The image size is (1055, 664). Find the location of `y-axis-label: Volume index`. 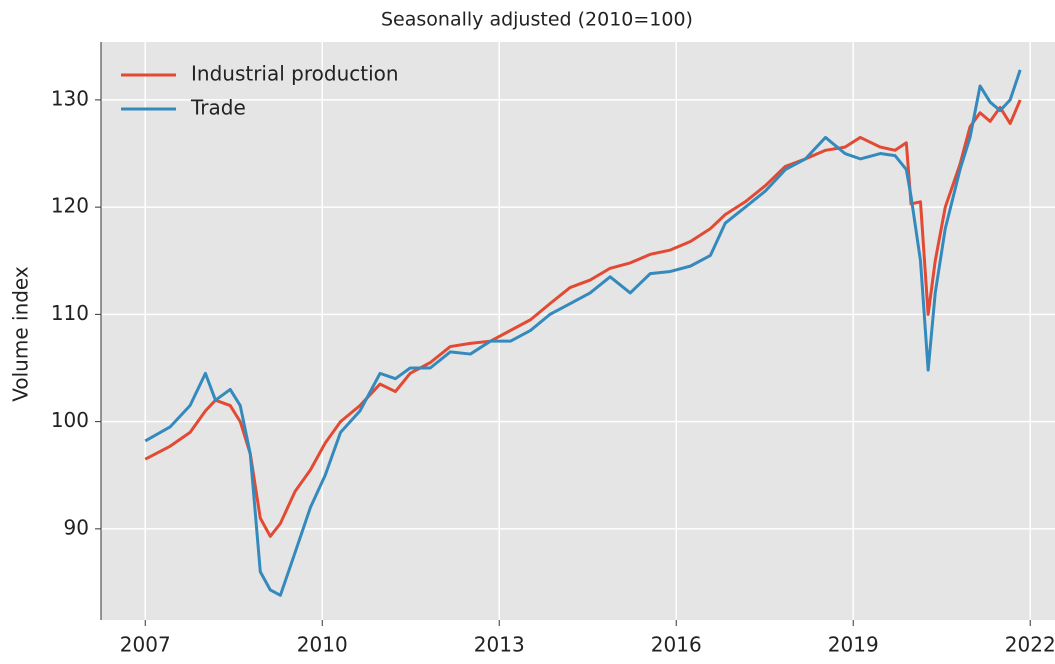

y-axis-label: Volume index is located at coordinates (21, 334).